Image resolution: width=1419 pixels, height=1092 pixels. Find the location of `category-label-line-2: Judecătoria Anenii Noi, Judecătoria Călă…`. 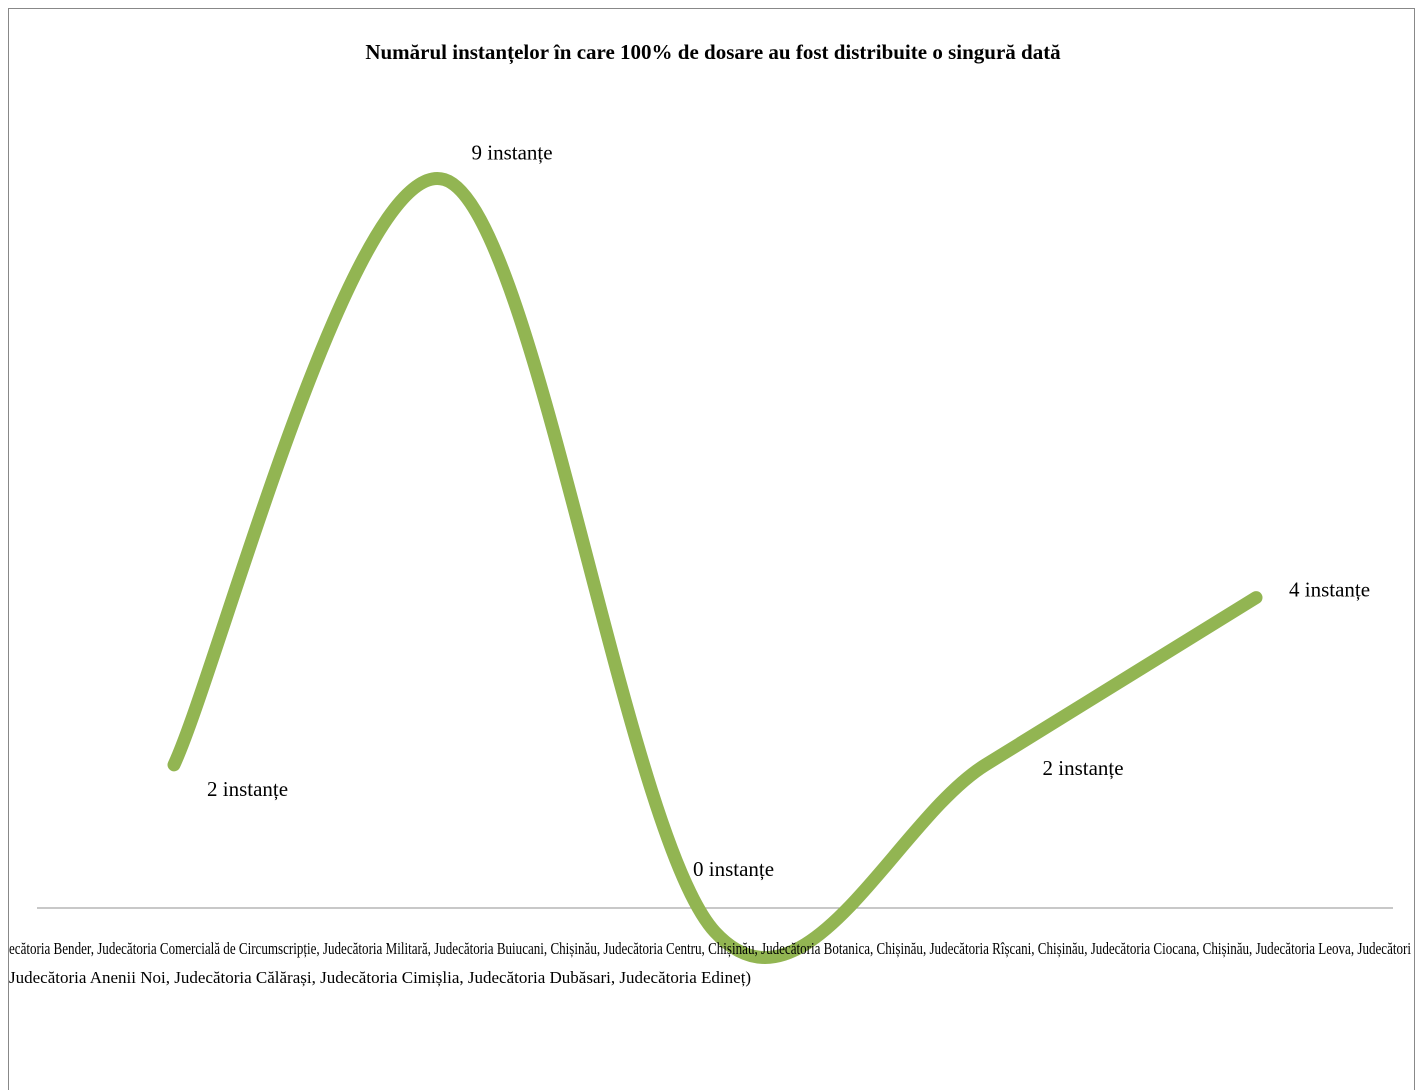

category-label-line-2: Judecătoria Anenii Noi, Judecătoria Călă… is located at coordinates (380, 977).